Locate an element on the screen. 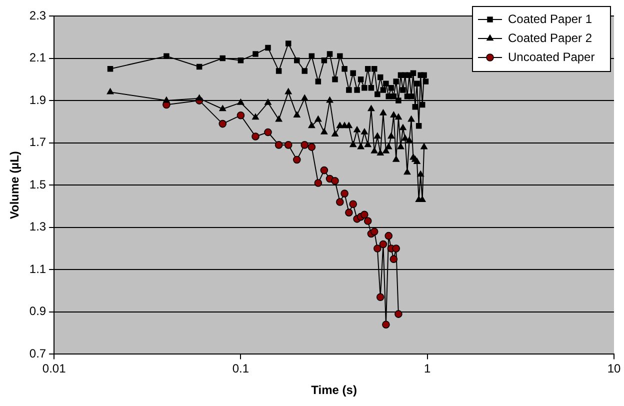 The height and width of the screenshot is (406, 624). x-axis-title: Time (s) is located at coordinates (334, 390).